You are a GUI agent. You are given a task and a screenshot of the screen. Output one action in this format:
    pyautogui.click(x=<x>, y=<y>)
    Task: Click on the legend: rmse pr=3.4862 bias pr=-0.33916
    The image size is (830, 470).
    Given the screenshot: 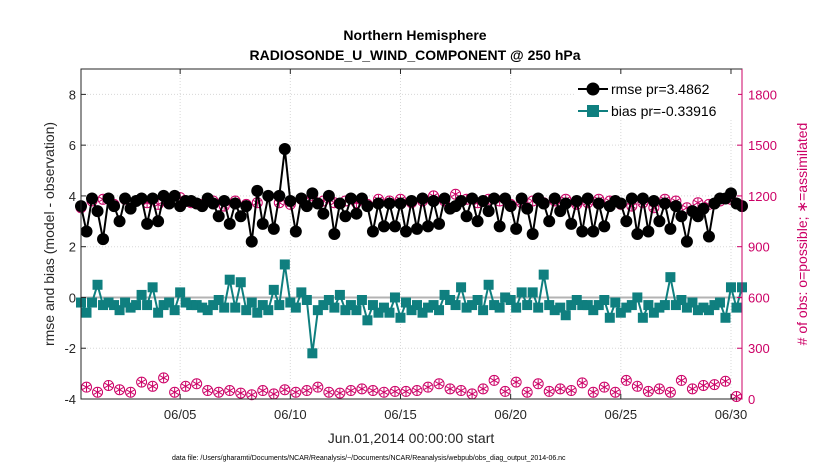 What is the action you would take?
    pyautogui.click(x=656, y=97)
    